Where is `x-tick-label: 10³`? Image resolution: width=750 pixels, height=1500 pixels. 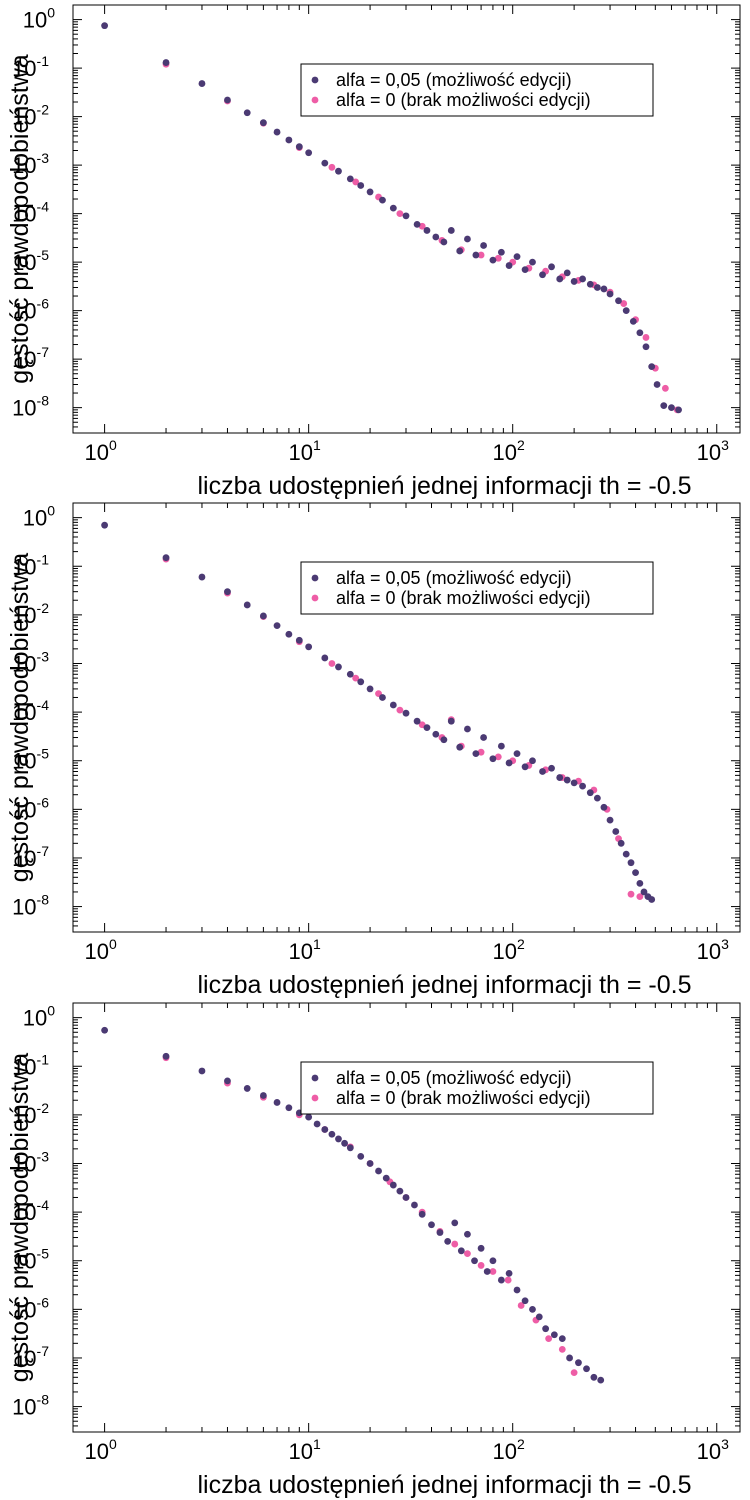 x-tick-label: 10³ is located at coordinates (713, 950).